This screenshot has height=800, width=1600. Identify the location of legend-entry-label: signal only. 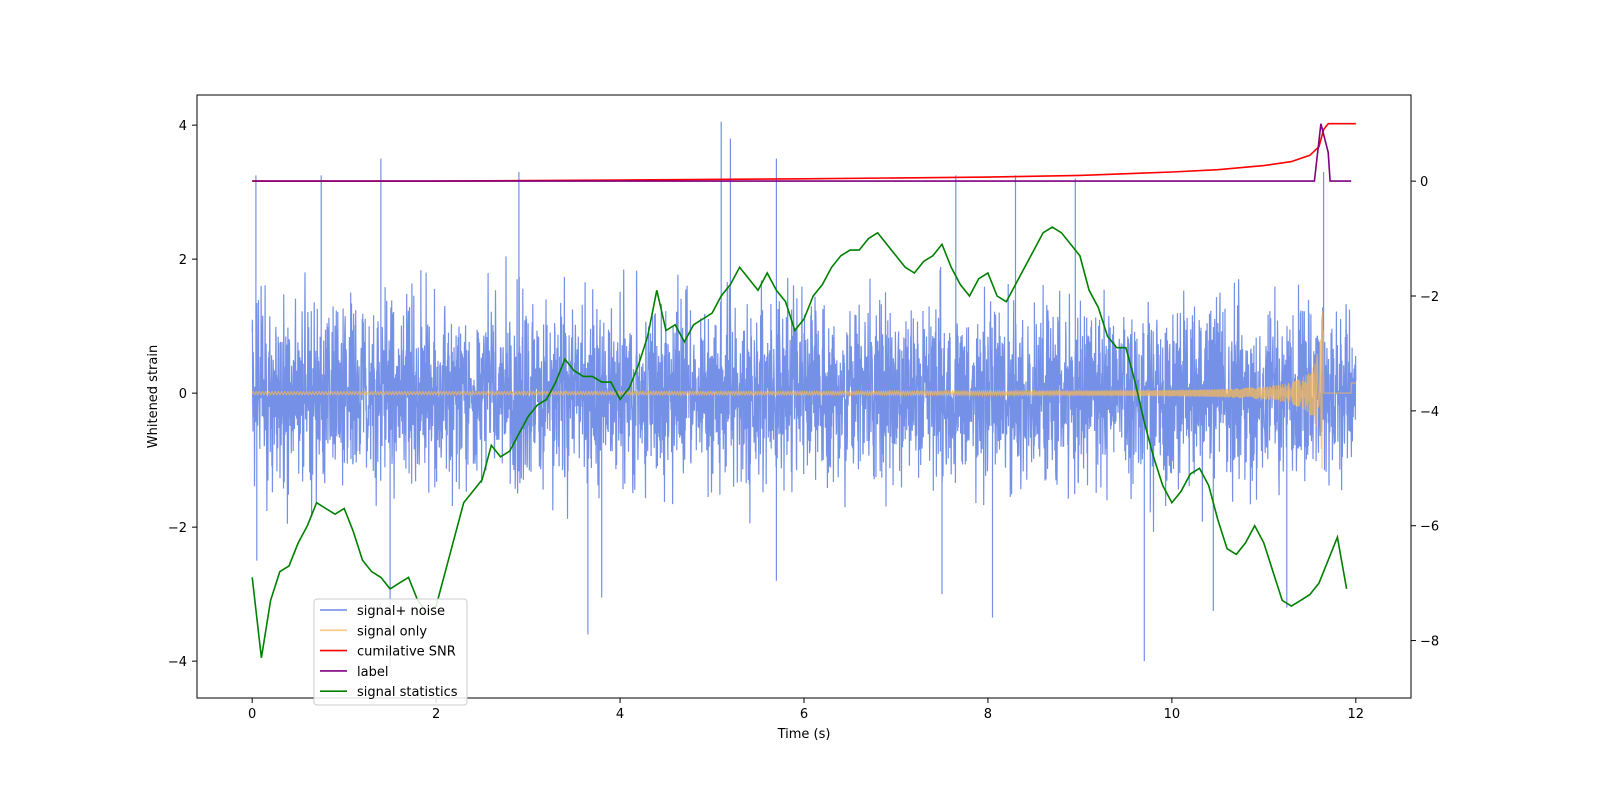
(392, 631).